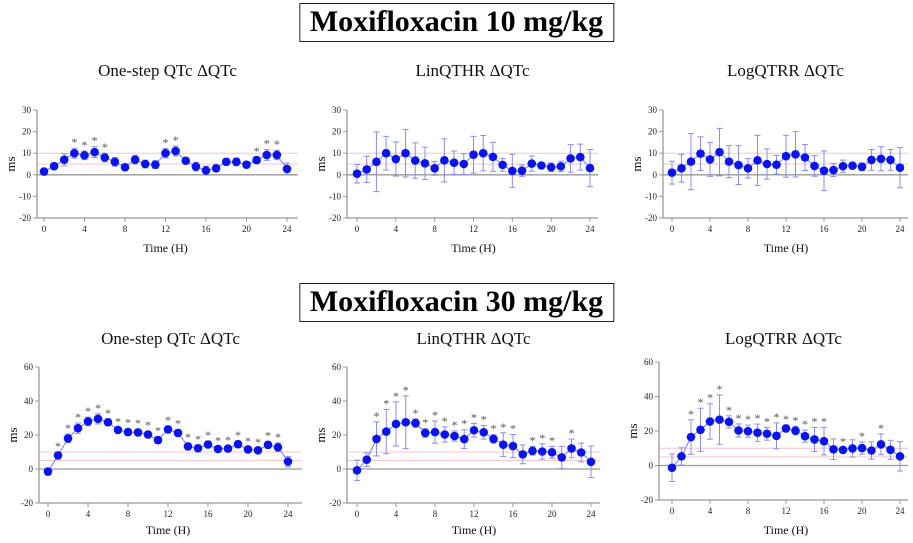  I want to click on y-tick-label: 30, so click(337, 110).